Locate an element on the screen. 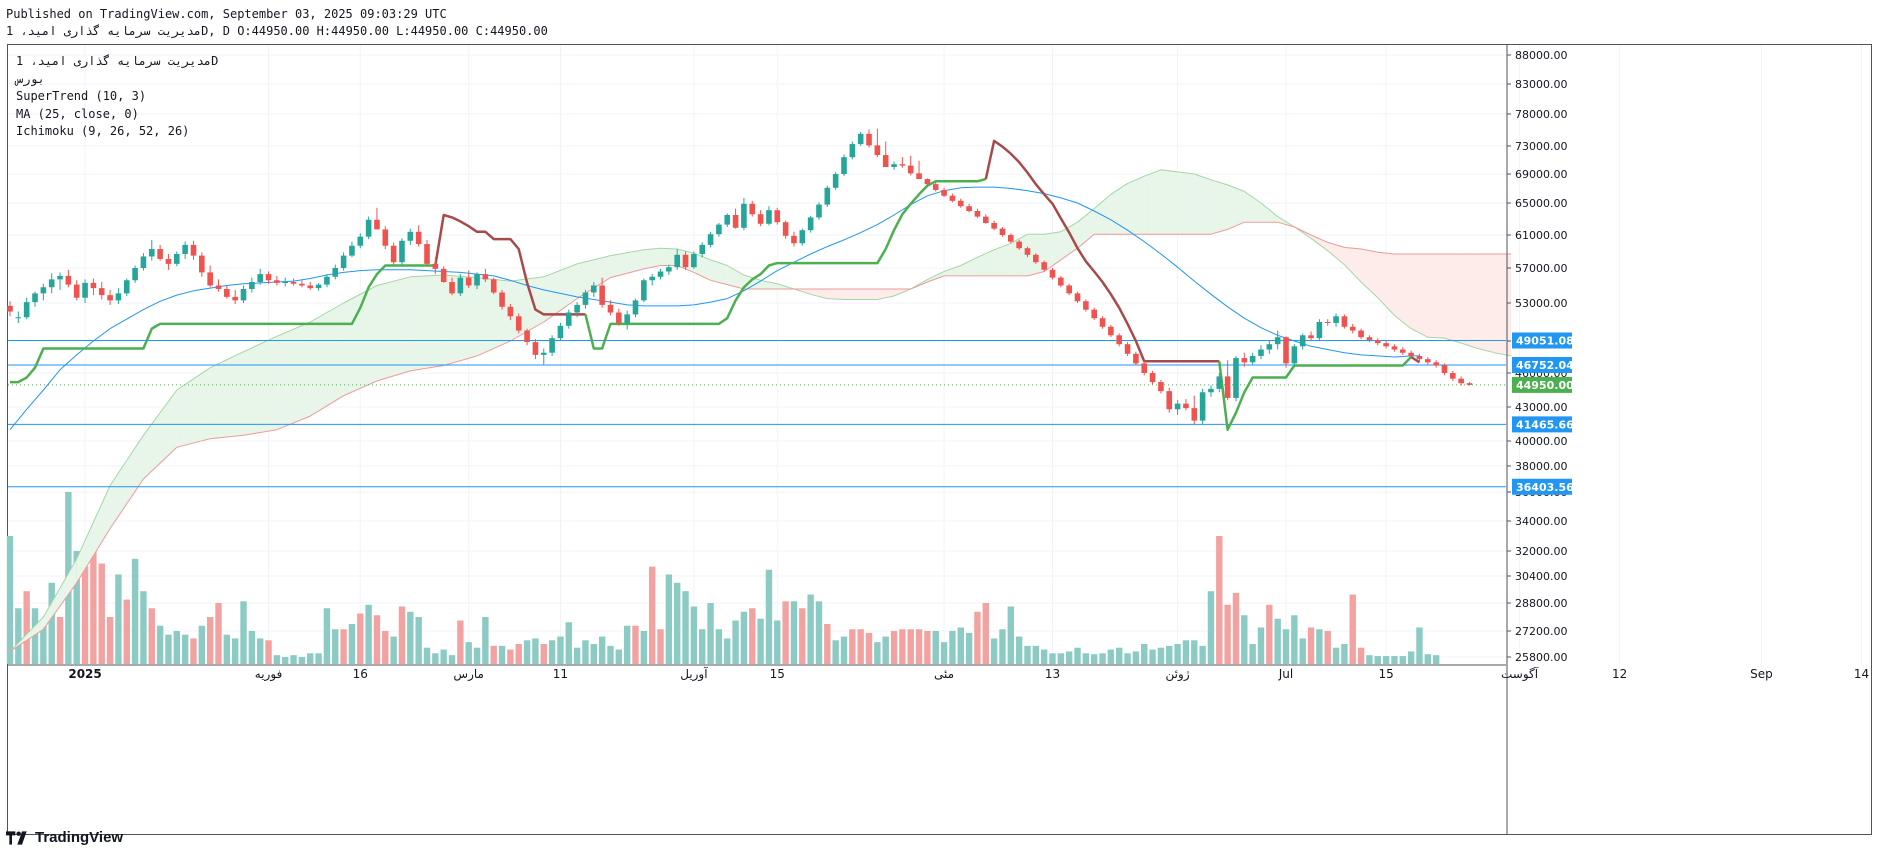 This screenshot has width=1878, height=858. legend-ichimoku: Ichimoku (9, 26, 52, 26) is located at coordinates (103, 131).